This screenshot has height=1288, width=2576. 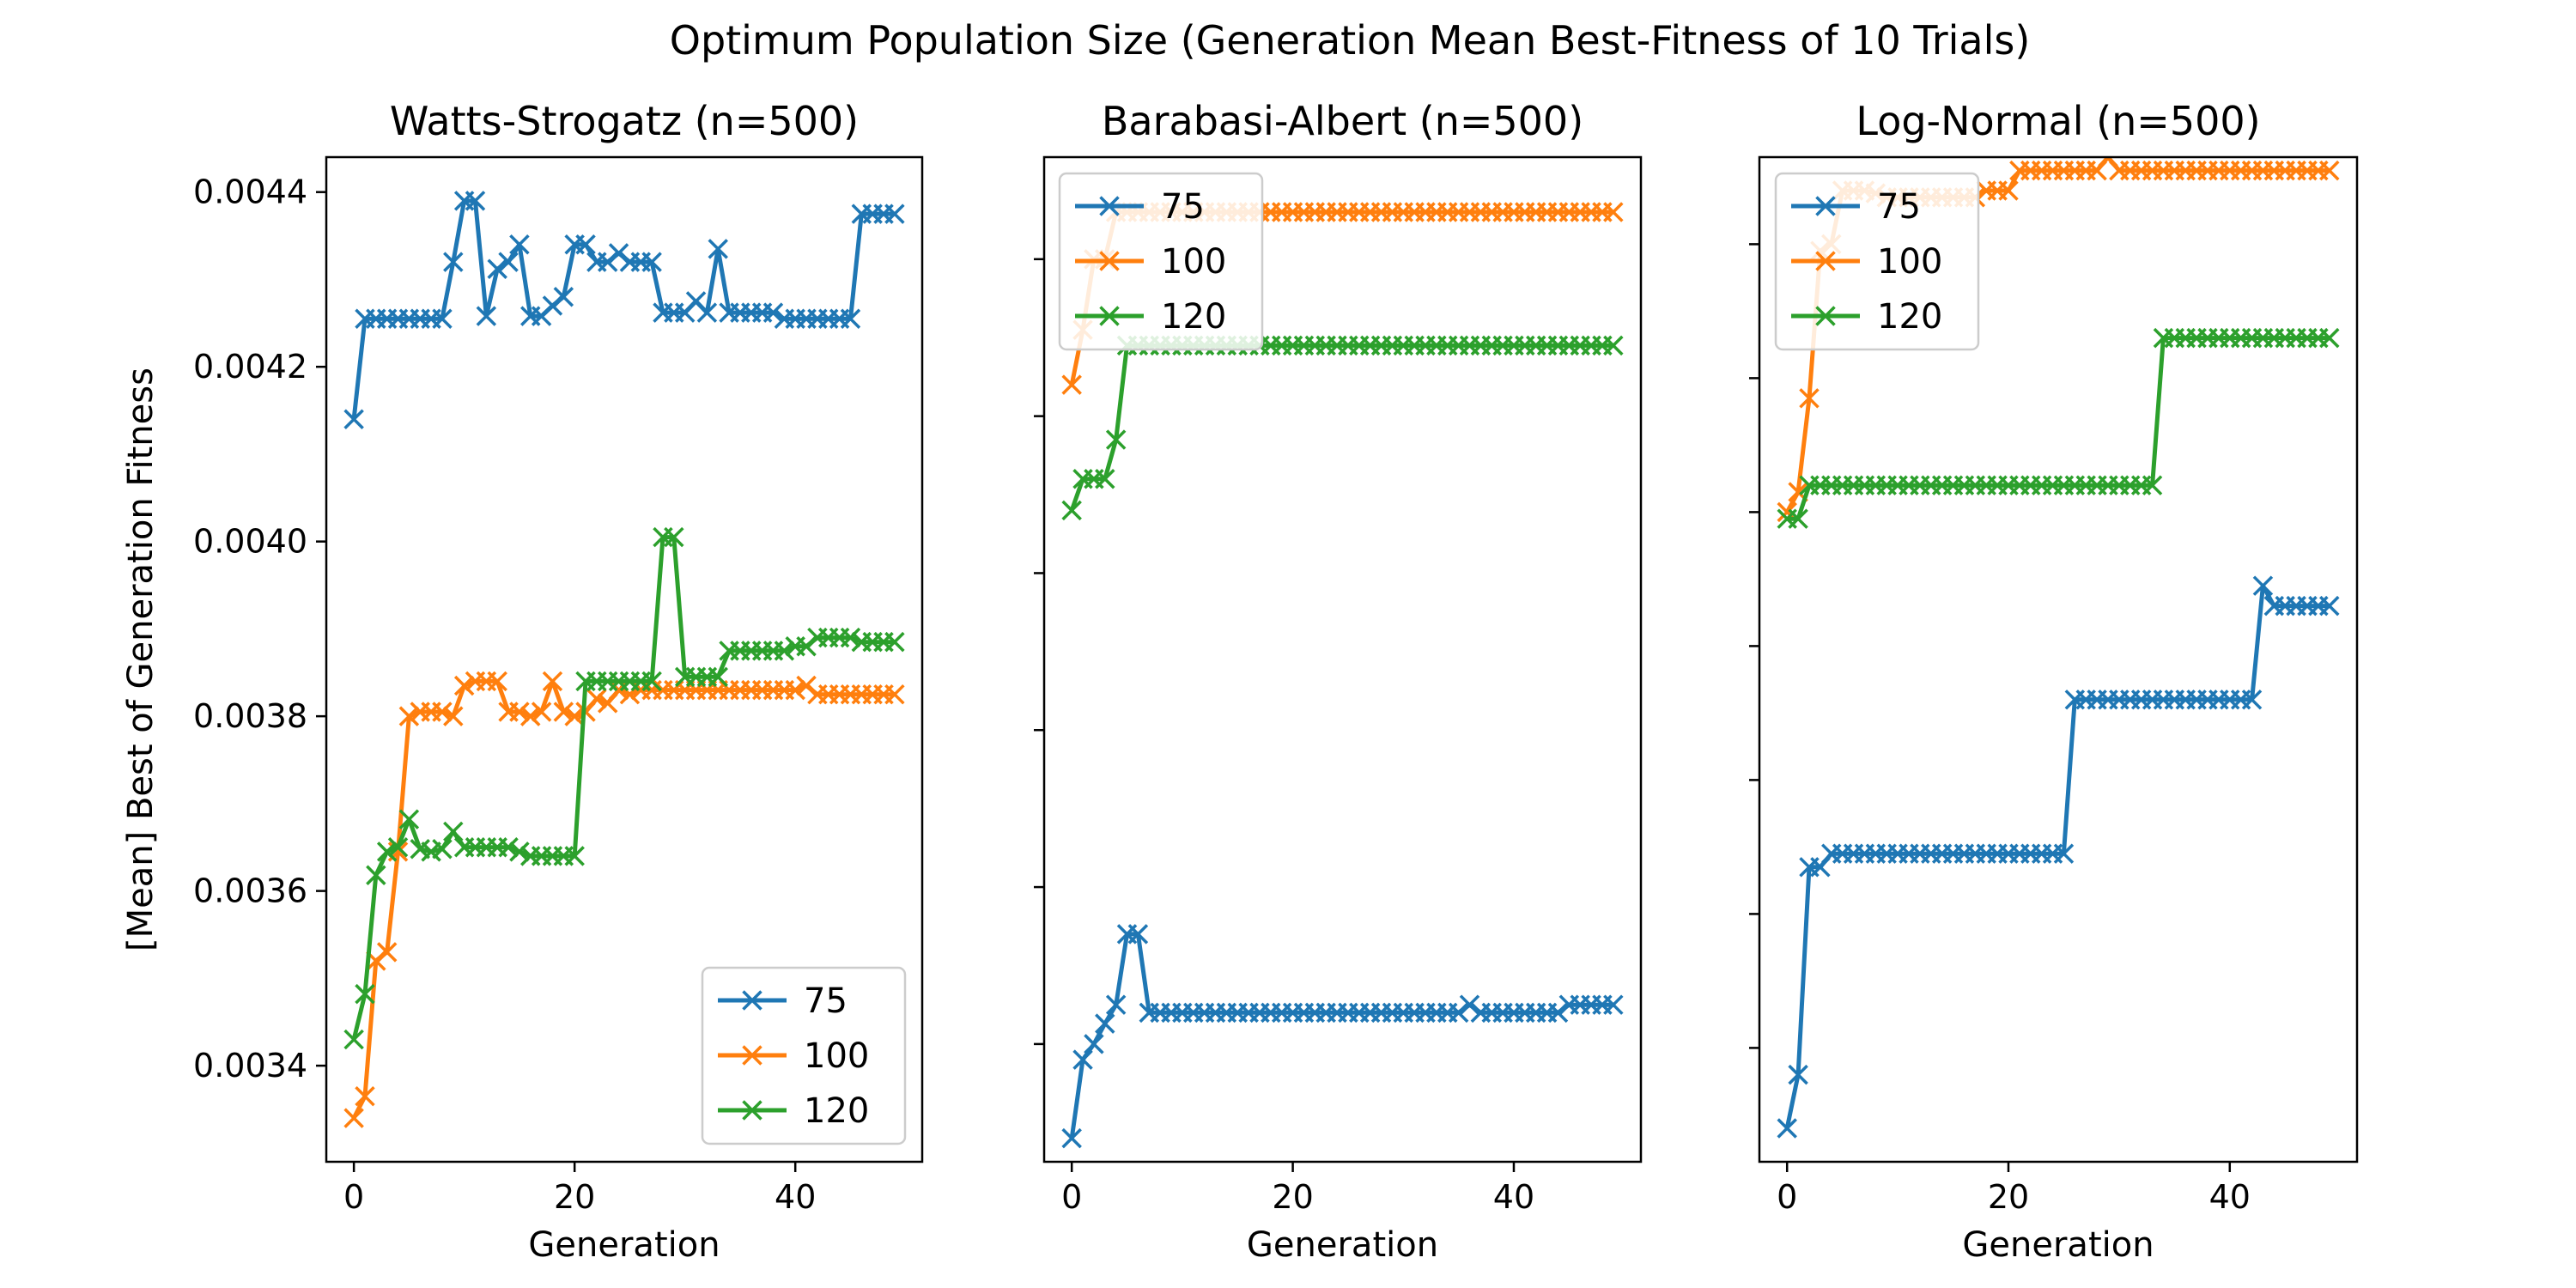 What do you see at coordinates (250, 891) in the screenshot?
I see `y-tick-label: 0.0036` at bounding box center [250, 891].